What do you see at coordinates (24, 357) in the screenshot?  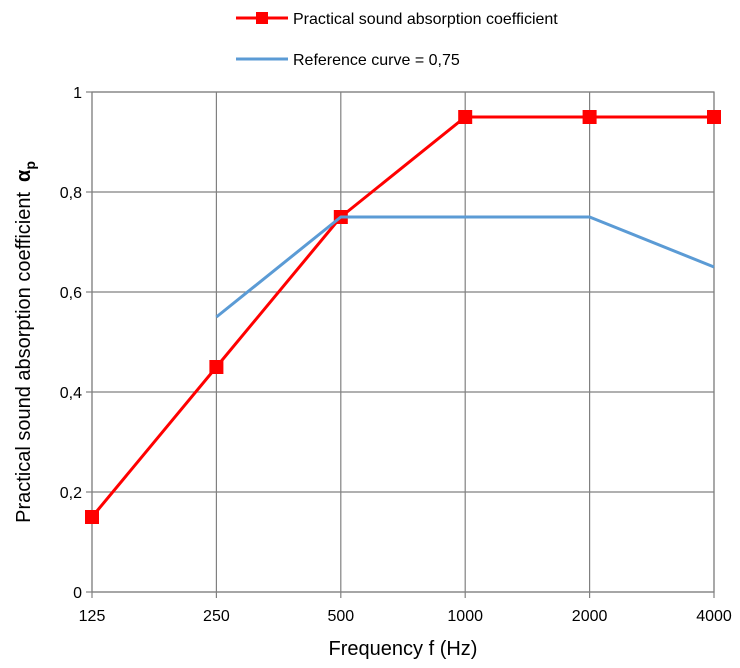 I see `y-axis-title-text: Practical sound absorption coefficient` at bounding box center [24, 357].